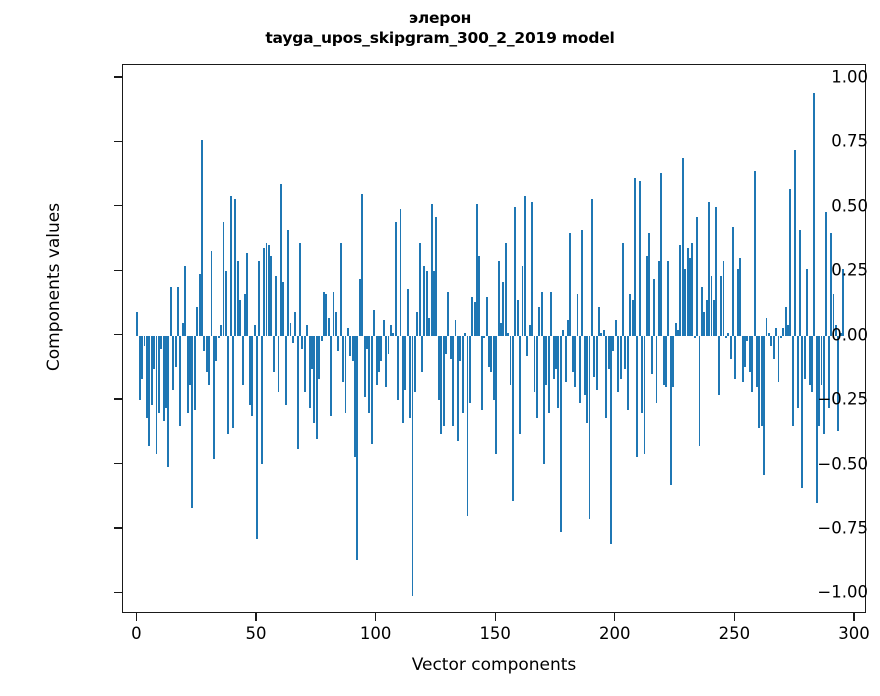  I want to click on x-tick-label: 150, so click(495, 633).